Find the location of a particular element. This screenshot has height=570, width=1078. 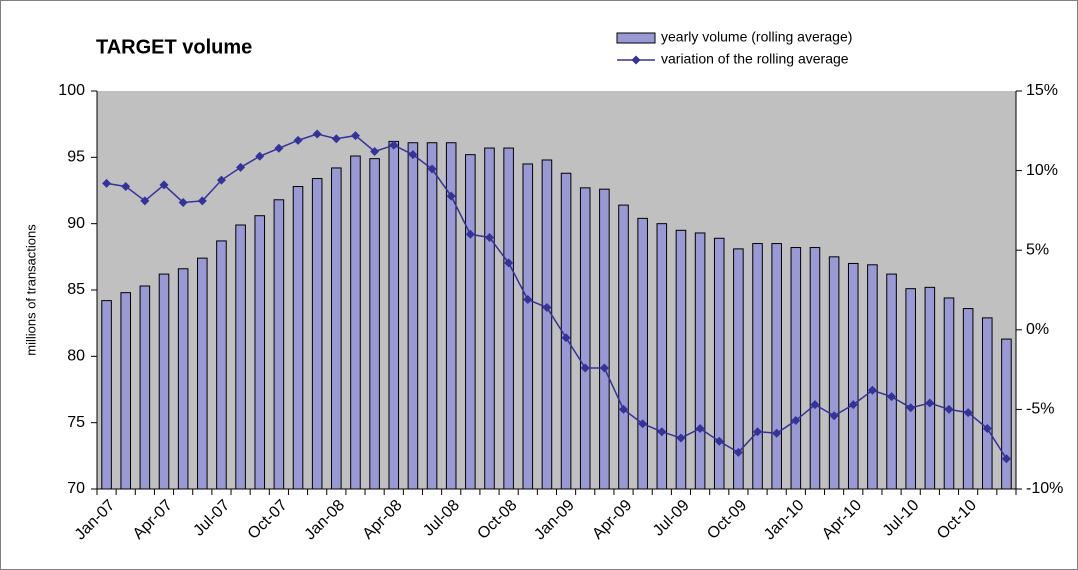

y-tick-label: 75 is located at coordinates (76, 422).